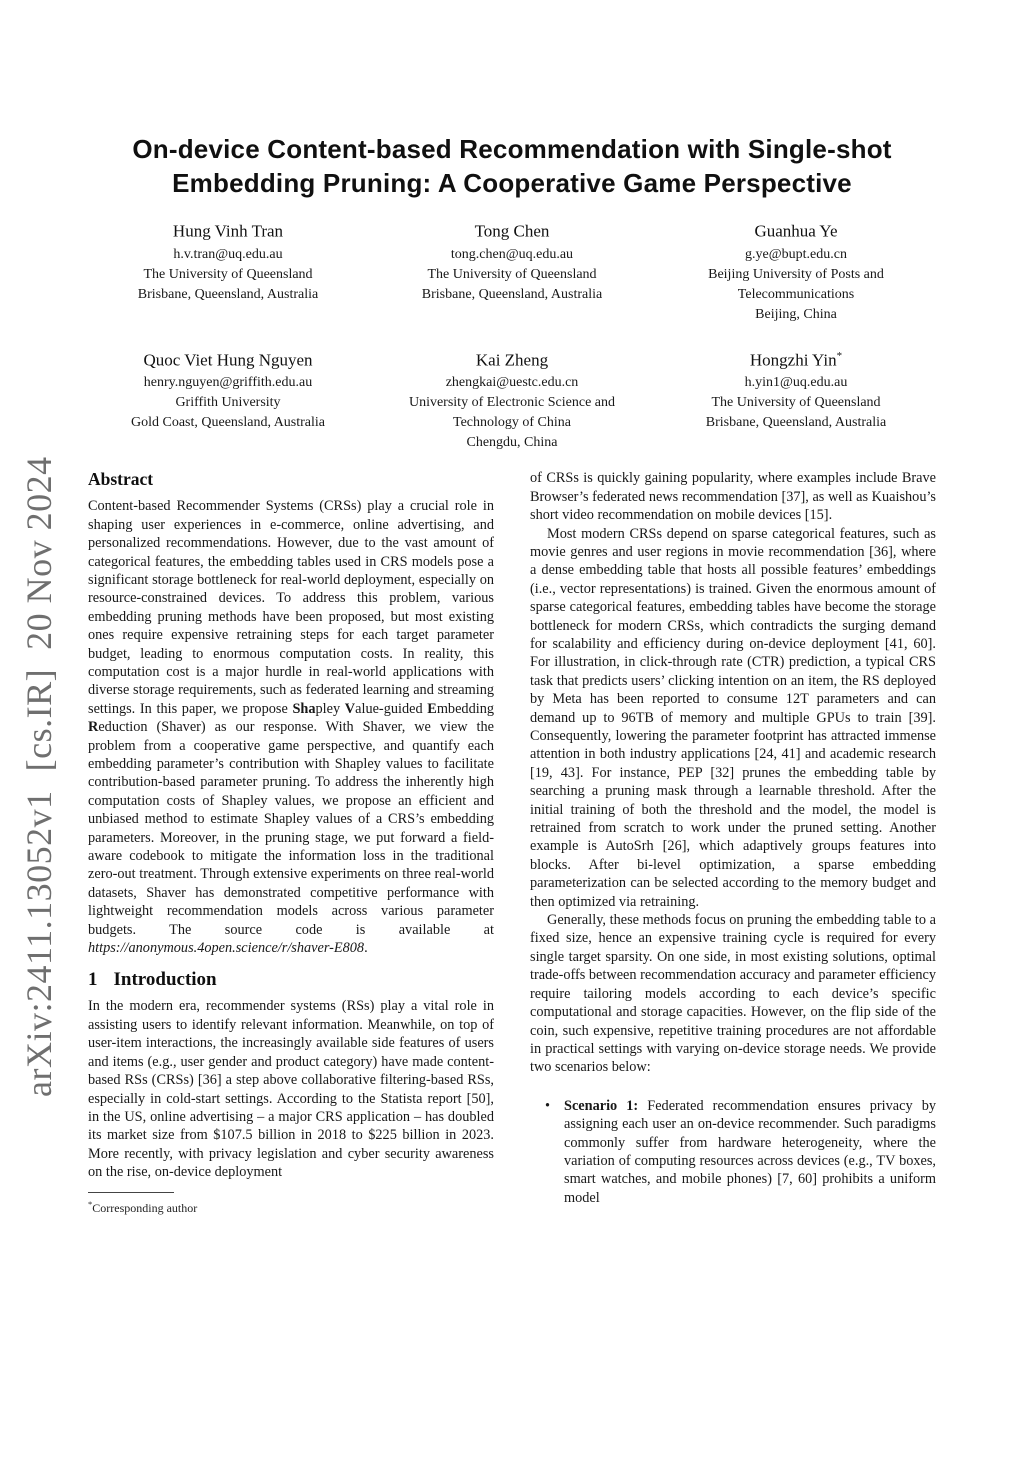 The width and height of the screenshot is (1024, 1457). What do you see at coordinates (796, 231) in the screenshot?
I see `author-name: Guanhua Ye` at bounding box center [796, 231].